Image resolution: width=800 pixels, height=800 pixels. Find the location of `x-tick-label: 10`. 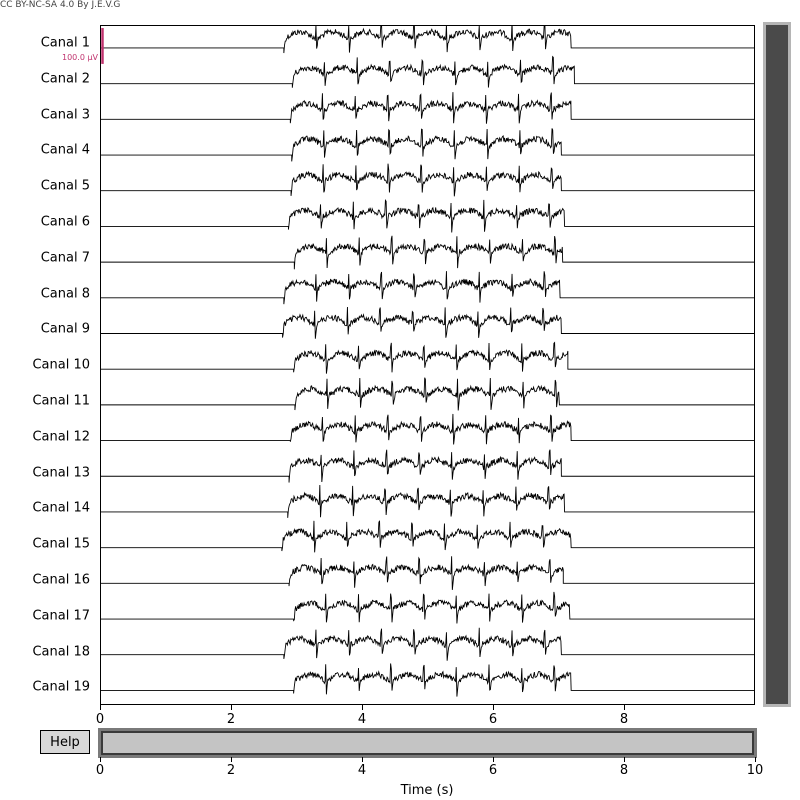

x-tick-label: 10 is located at coordinates (755, 770).